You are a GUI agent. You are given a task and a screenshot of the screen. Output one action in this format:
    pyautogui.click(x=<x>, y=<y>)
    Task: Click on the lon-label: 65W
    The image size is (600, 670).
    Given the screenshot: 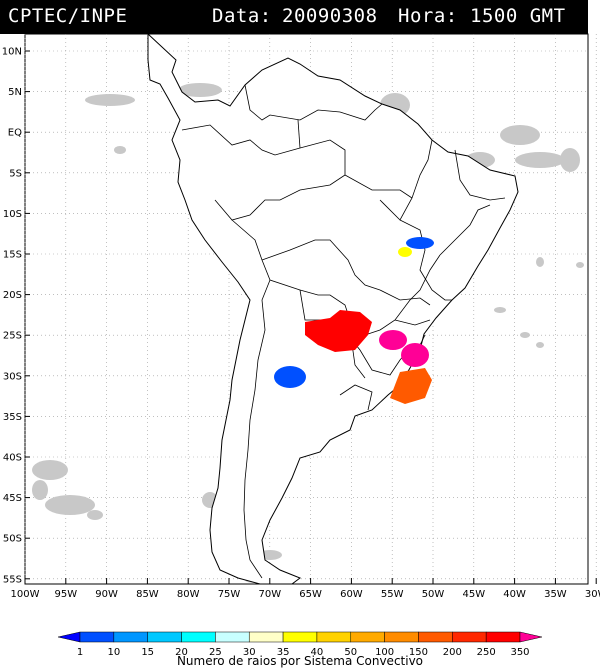 What is the action you would take?
    pyautogui.click(x=310, y=594)
    